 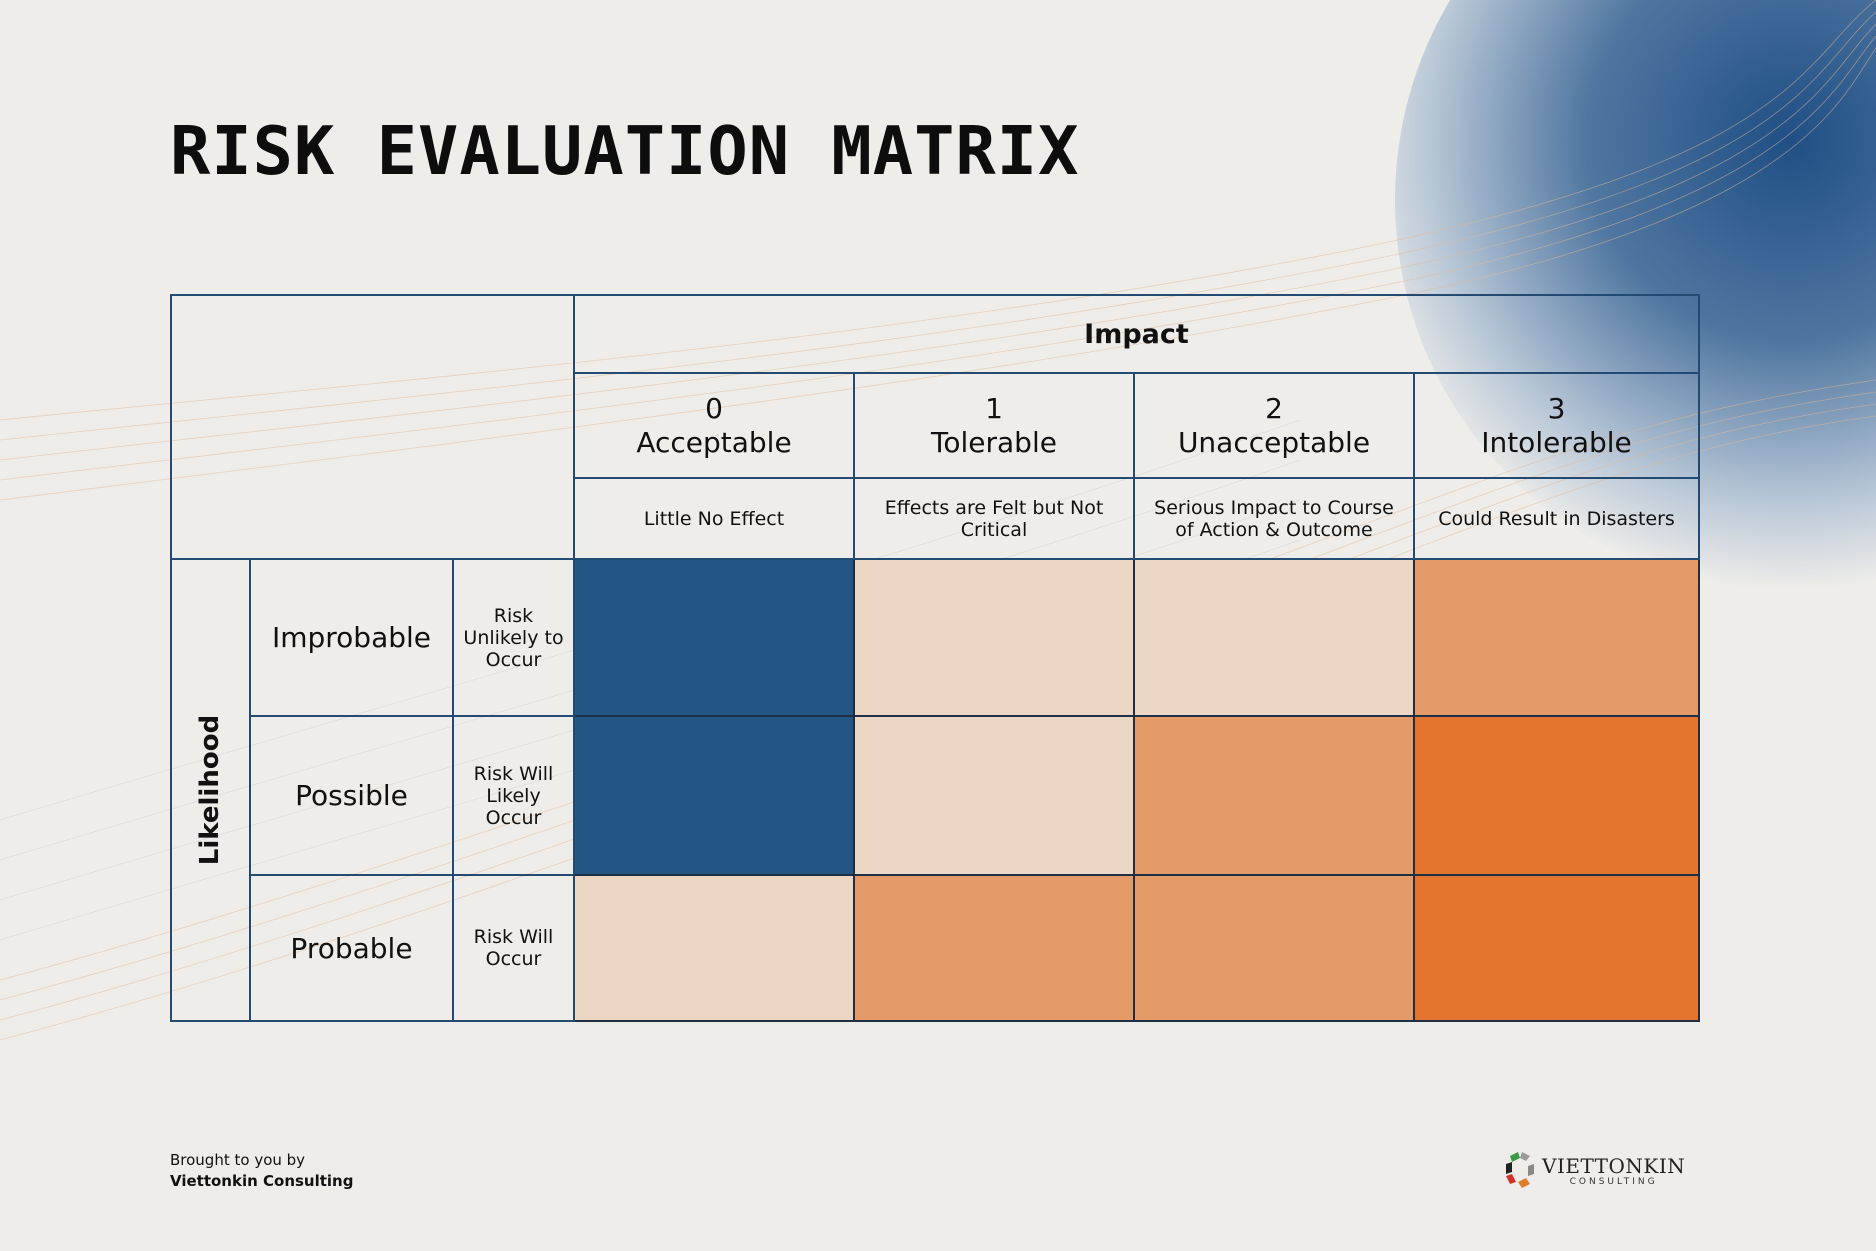 I want to click on impact-level-number: 3, so click(x=1556, y=408).